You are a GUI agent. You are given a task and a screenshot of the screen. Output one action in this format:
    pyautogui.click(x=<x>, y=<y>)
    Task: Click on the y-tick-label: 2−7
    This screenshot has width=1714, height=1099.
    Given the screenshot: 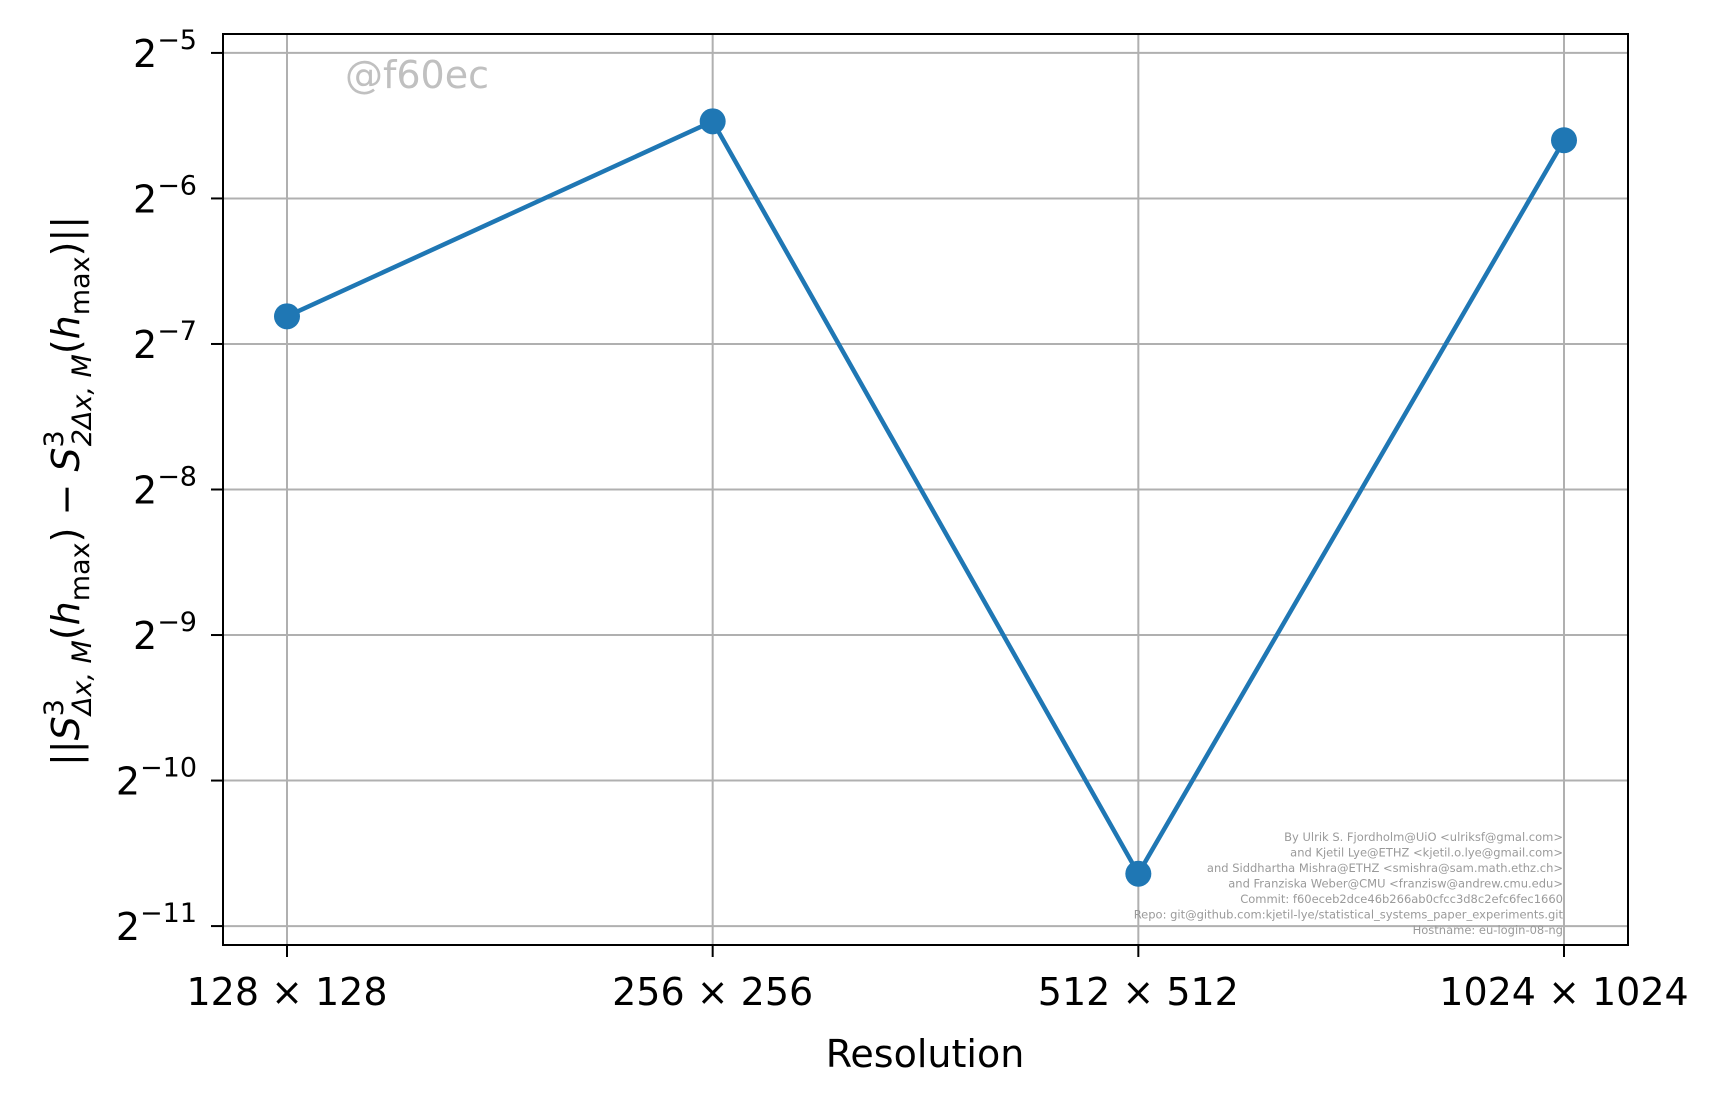 What is the action you would take?
    pyautogui.click(x=165, y=341)
    